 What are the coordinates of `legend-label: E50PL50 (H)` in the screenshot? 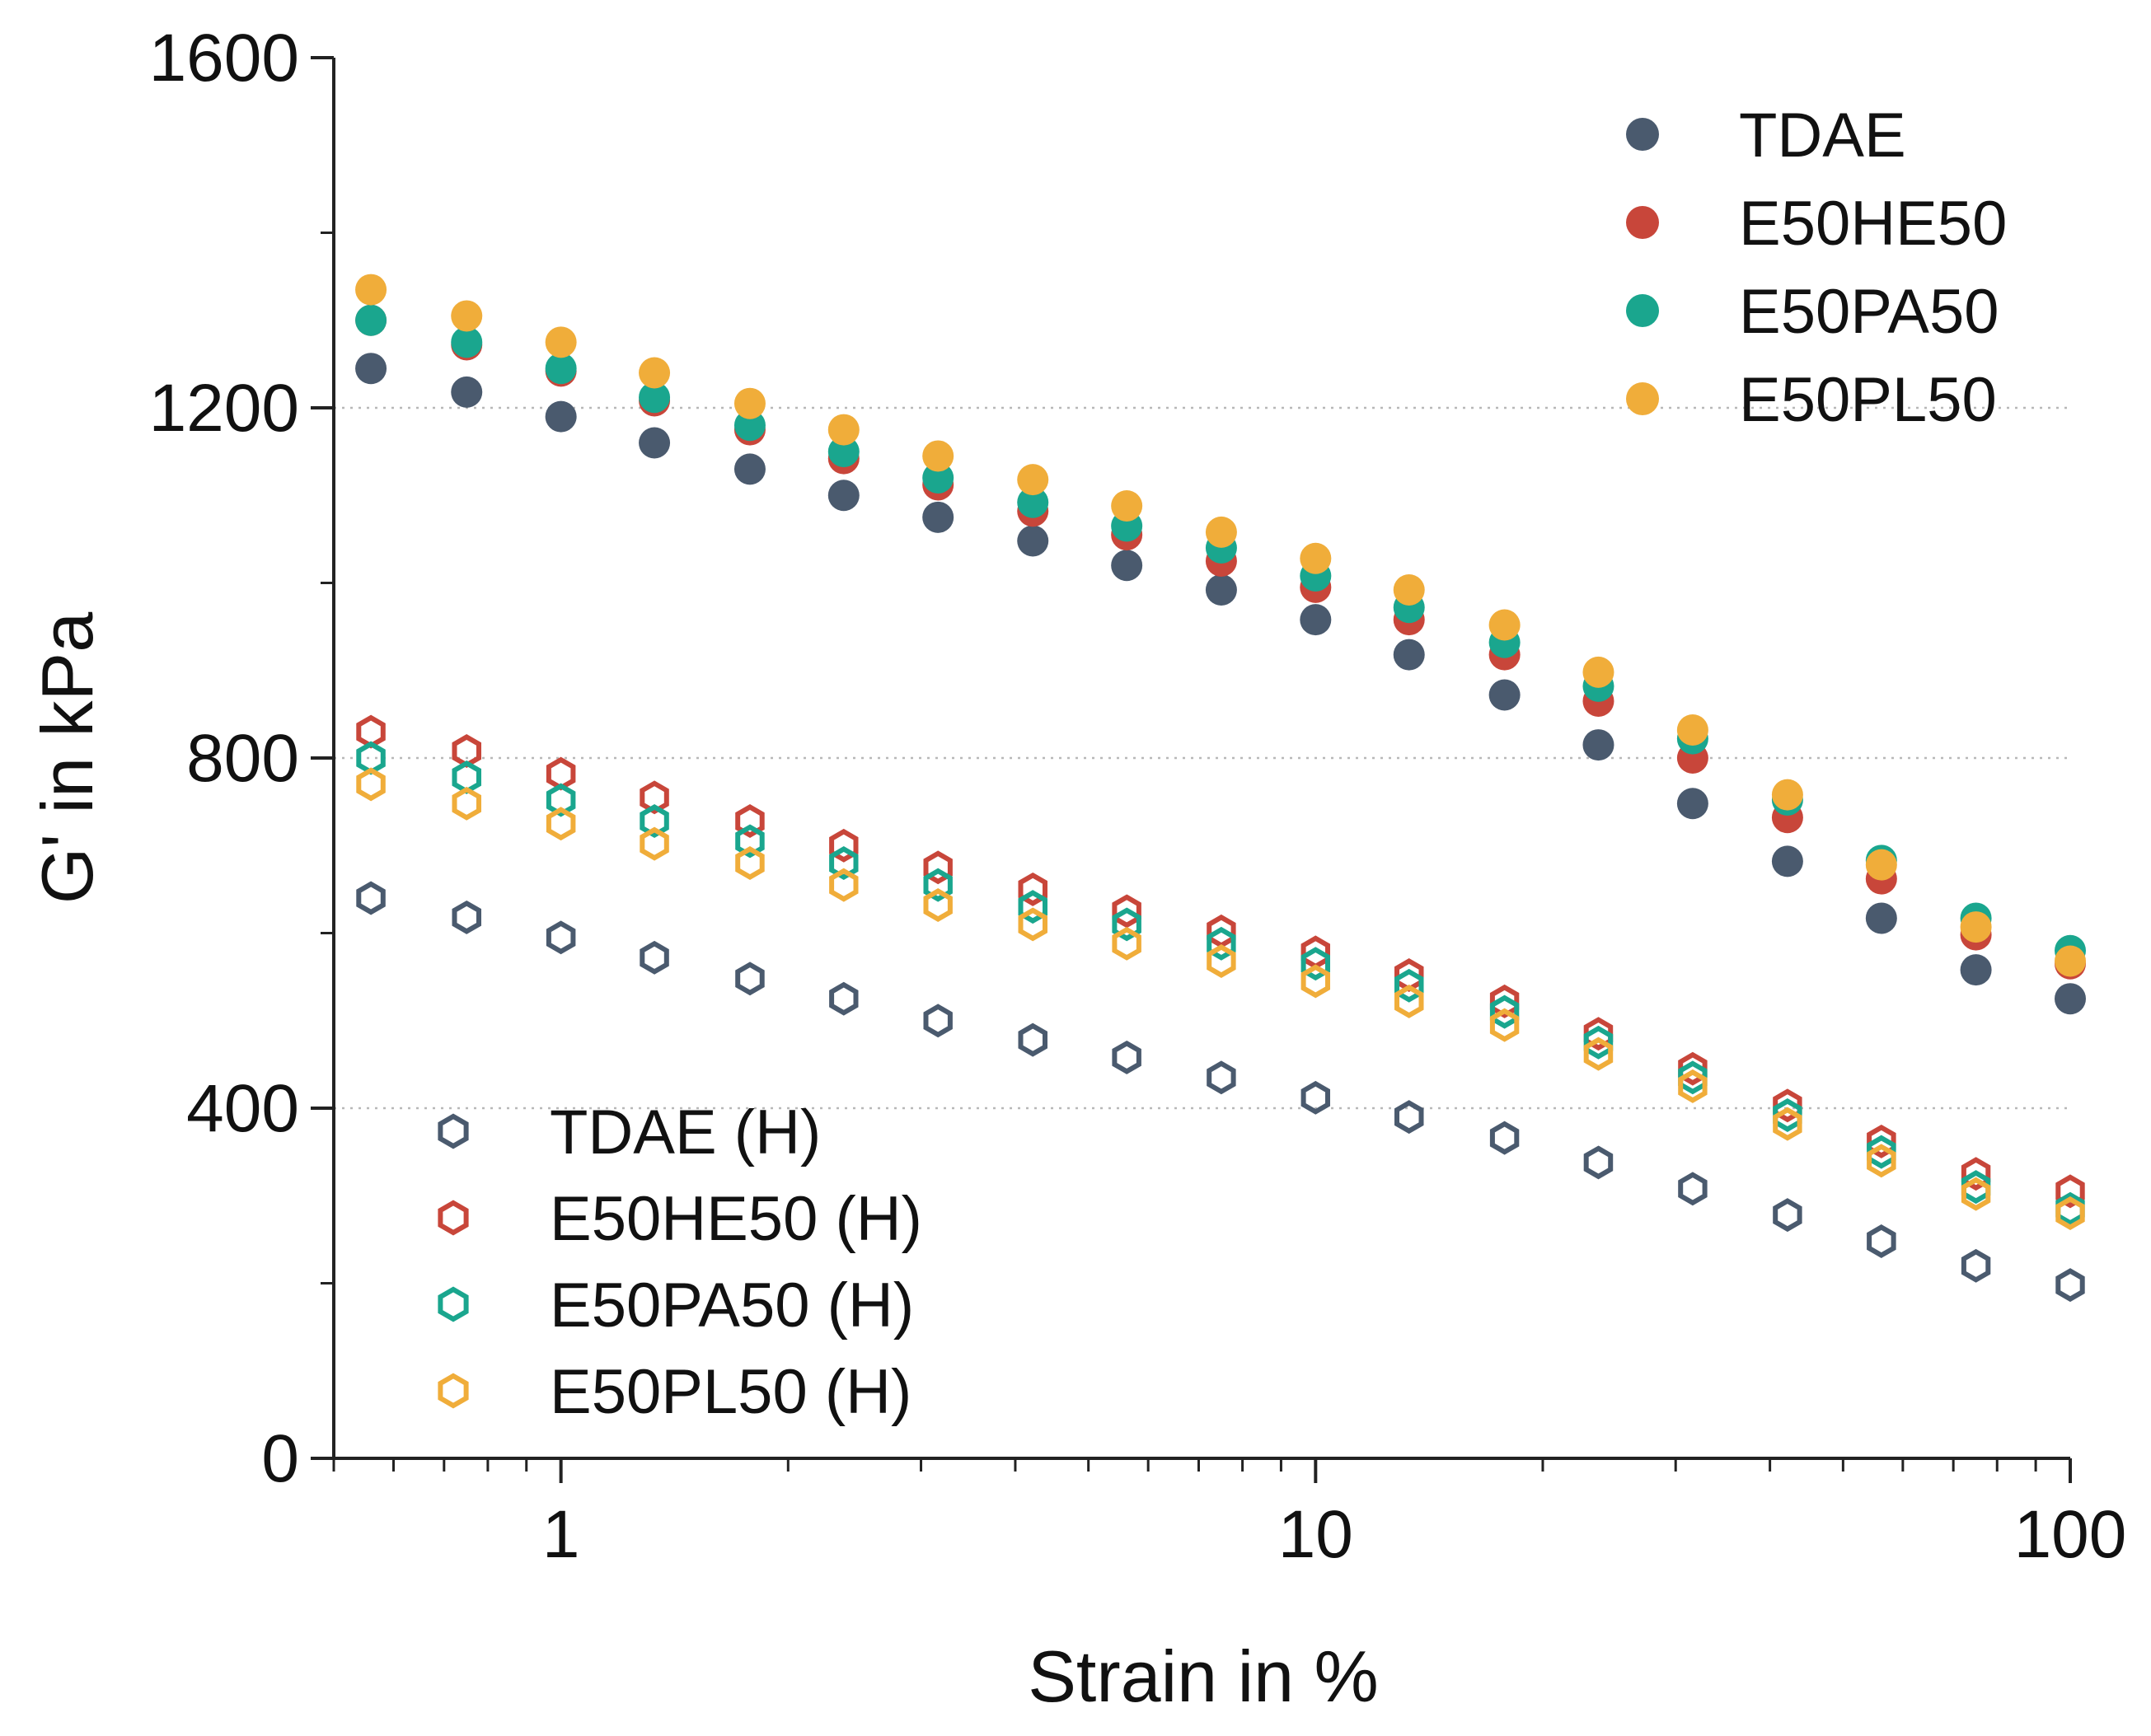 It's located at (730, 1392).